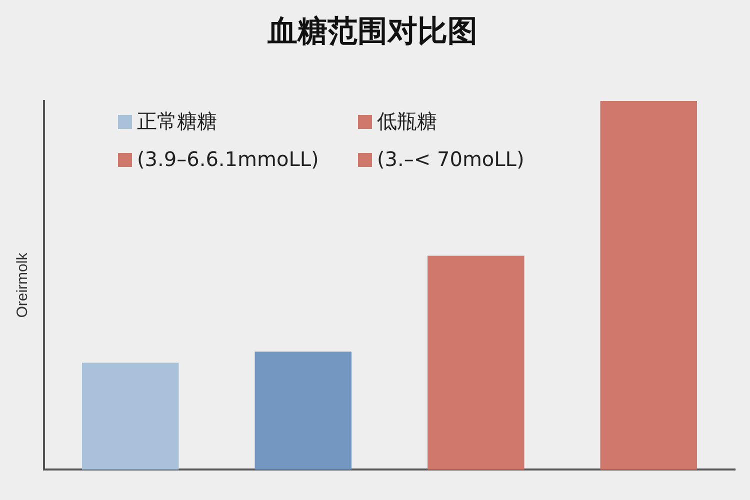  I want to click on annotation: 正常糖糖, so click(177, 121).